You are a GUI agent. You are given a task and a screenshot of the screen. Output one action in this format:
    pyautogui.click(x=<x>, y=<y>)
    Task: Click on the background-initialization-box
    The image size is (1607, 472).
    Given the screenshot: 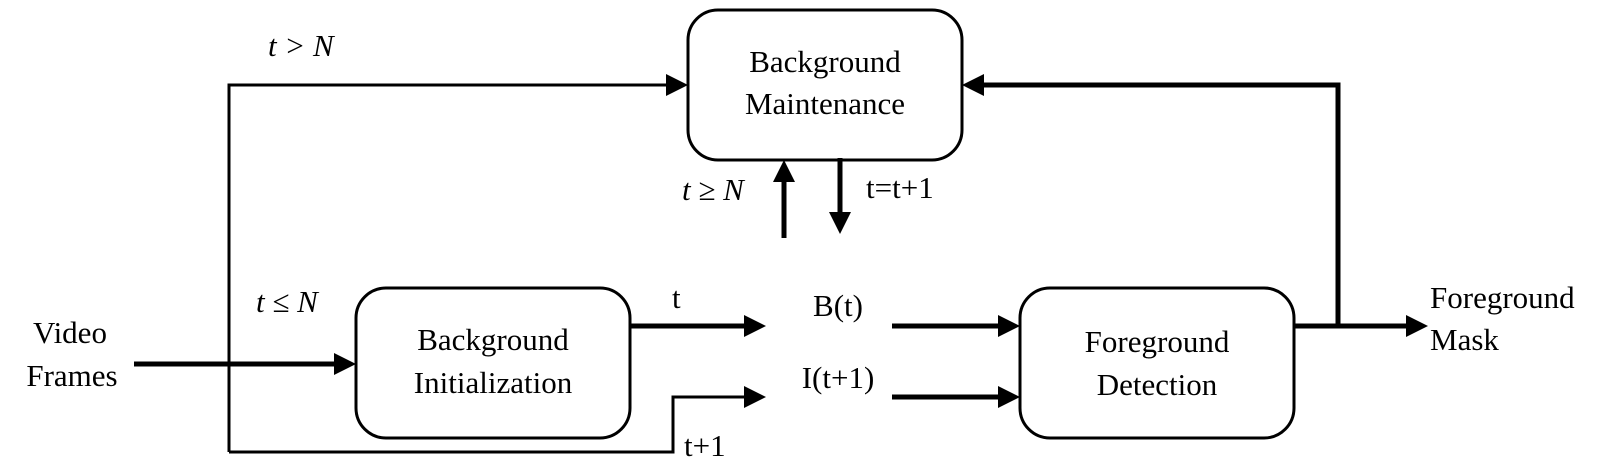 What is the action you would take?
    pyautogui.click(x=493, y=363)
    